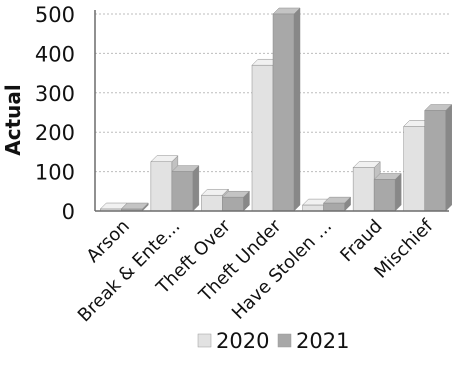 This screenshot has width=455, height=371. I want to click on legend: 2020 2021, so click(273, 341).